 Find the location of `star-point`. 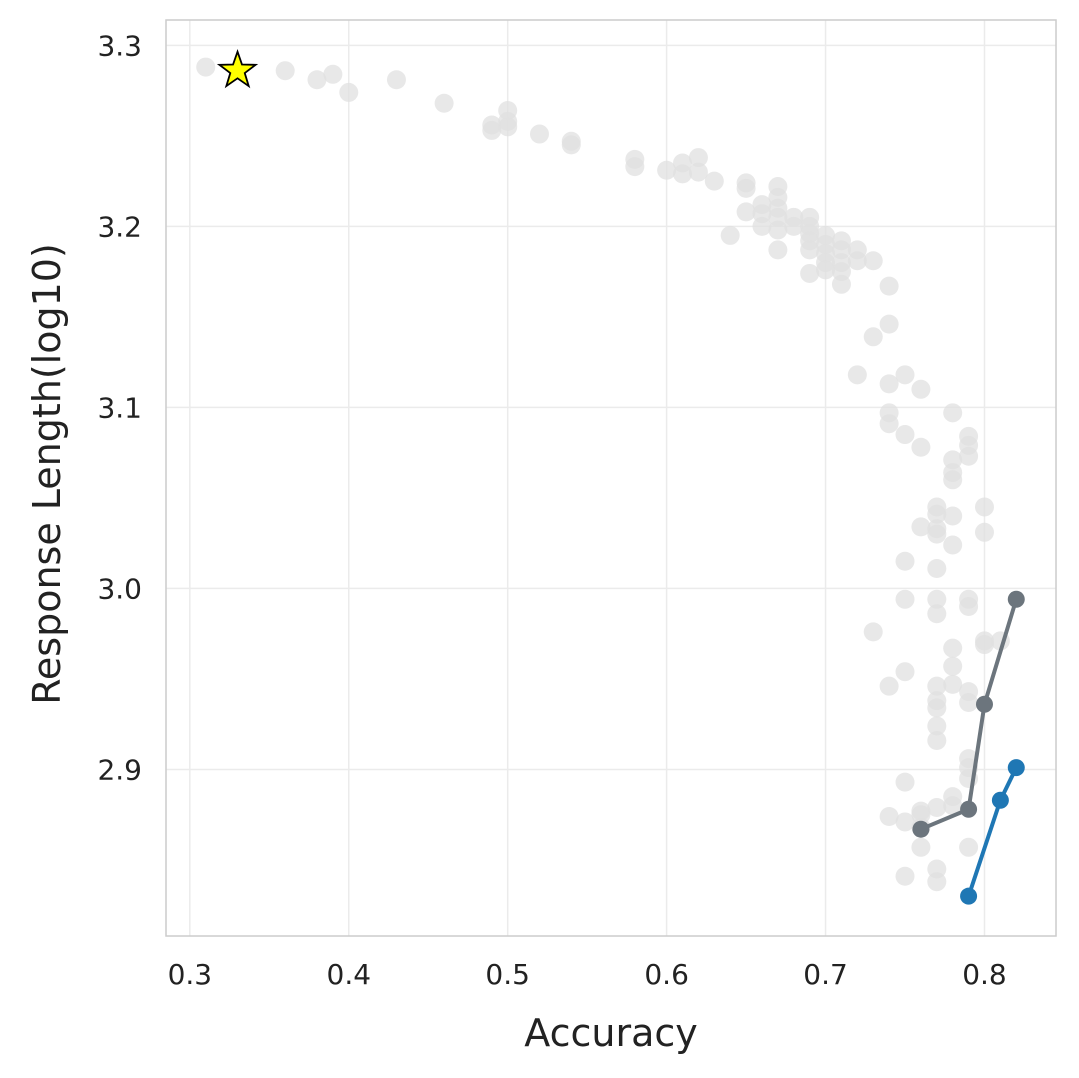

star-point is located at coordinates (237, 68).